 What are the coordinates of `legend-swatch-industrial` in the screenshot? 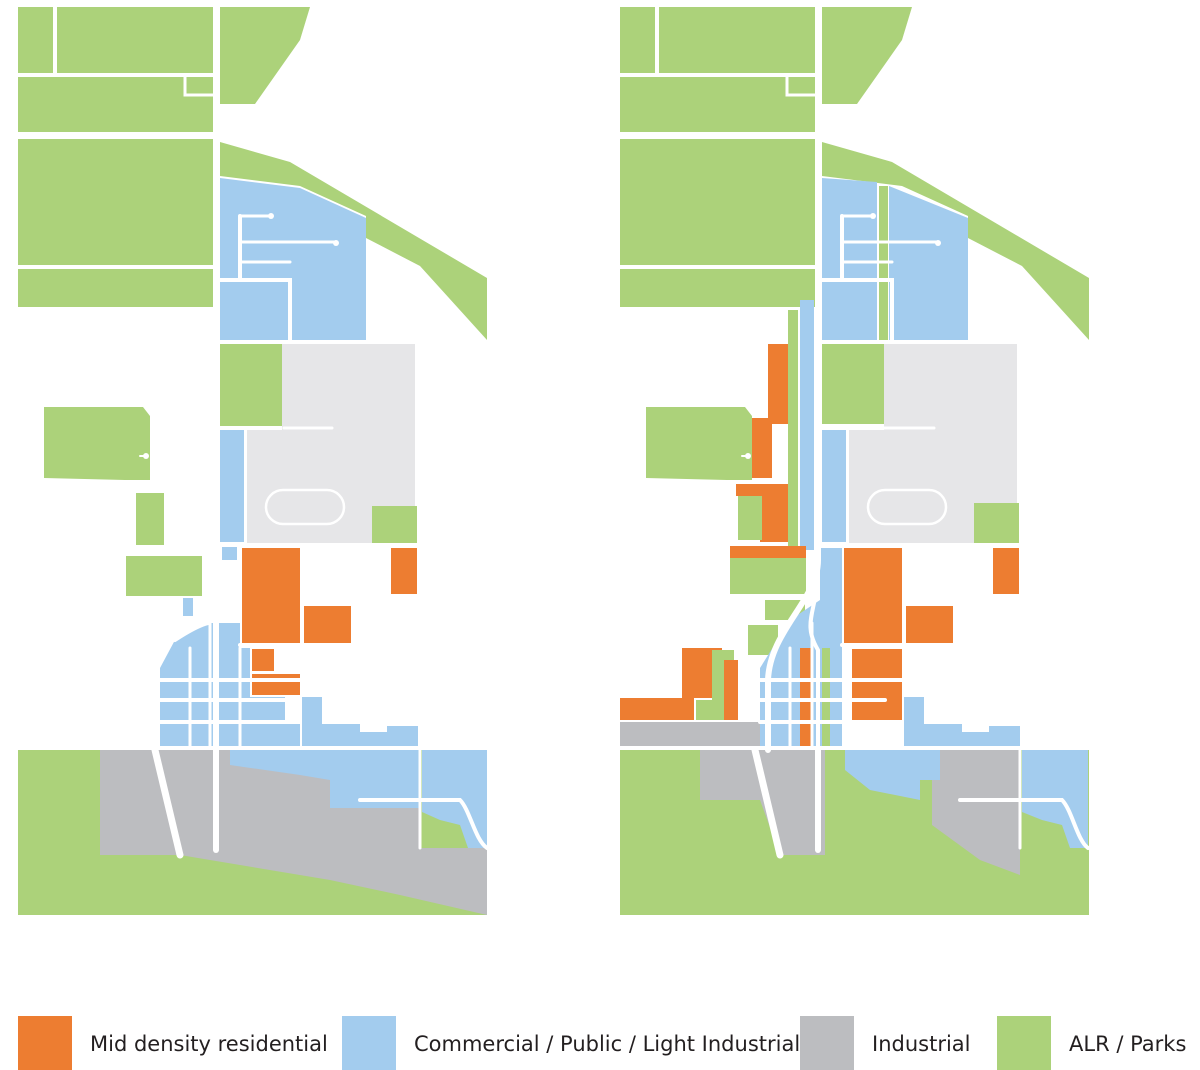 It's located at (827, 1043).